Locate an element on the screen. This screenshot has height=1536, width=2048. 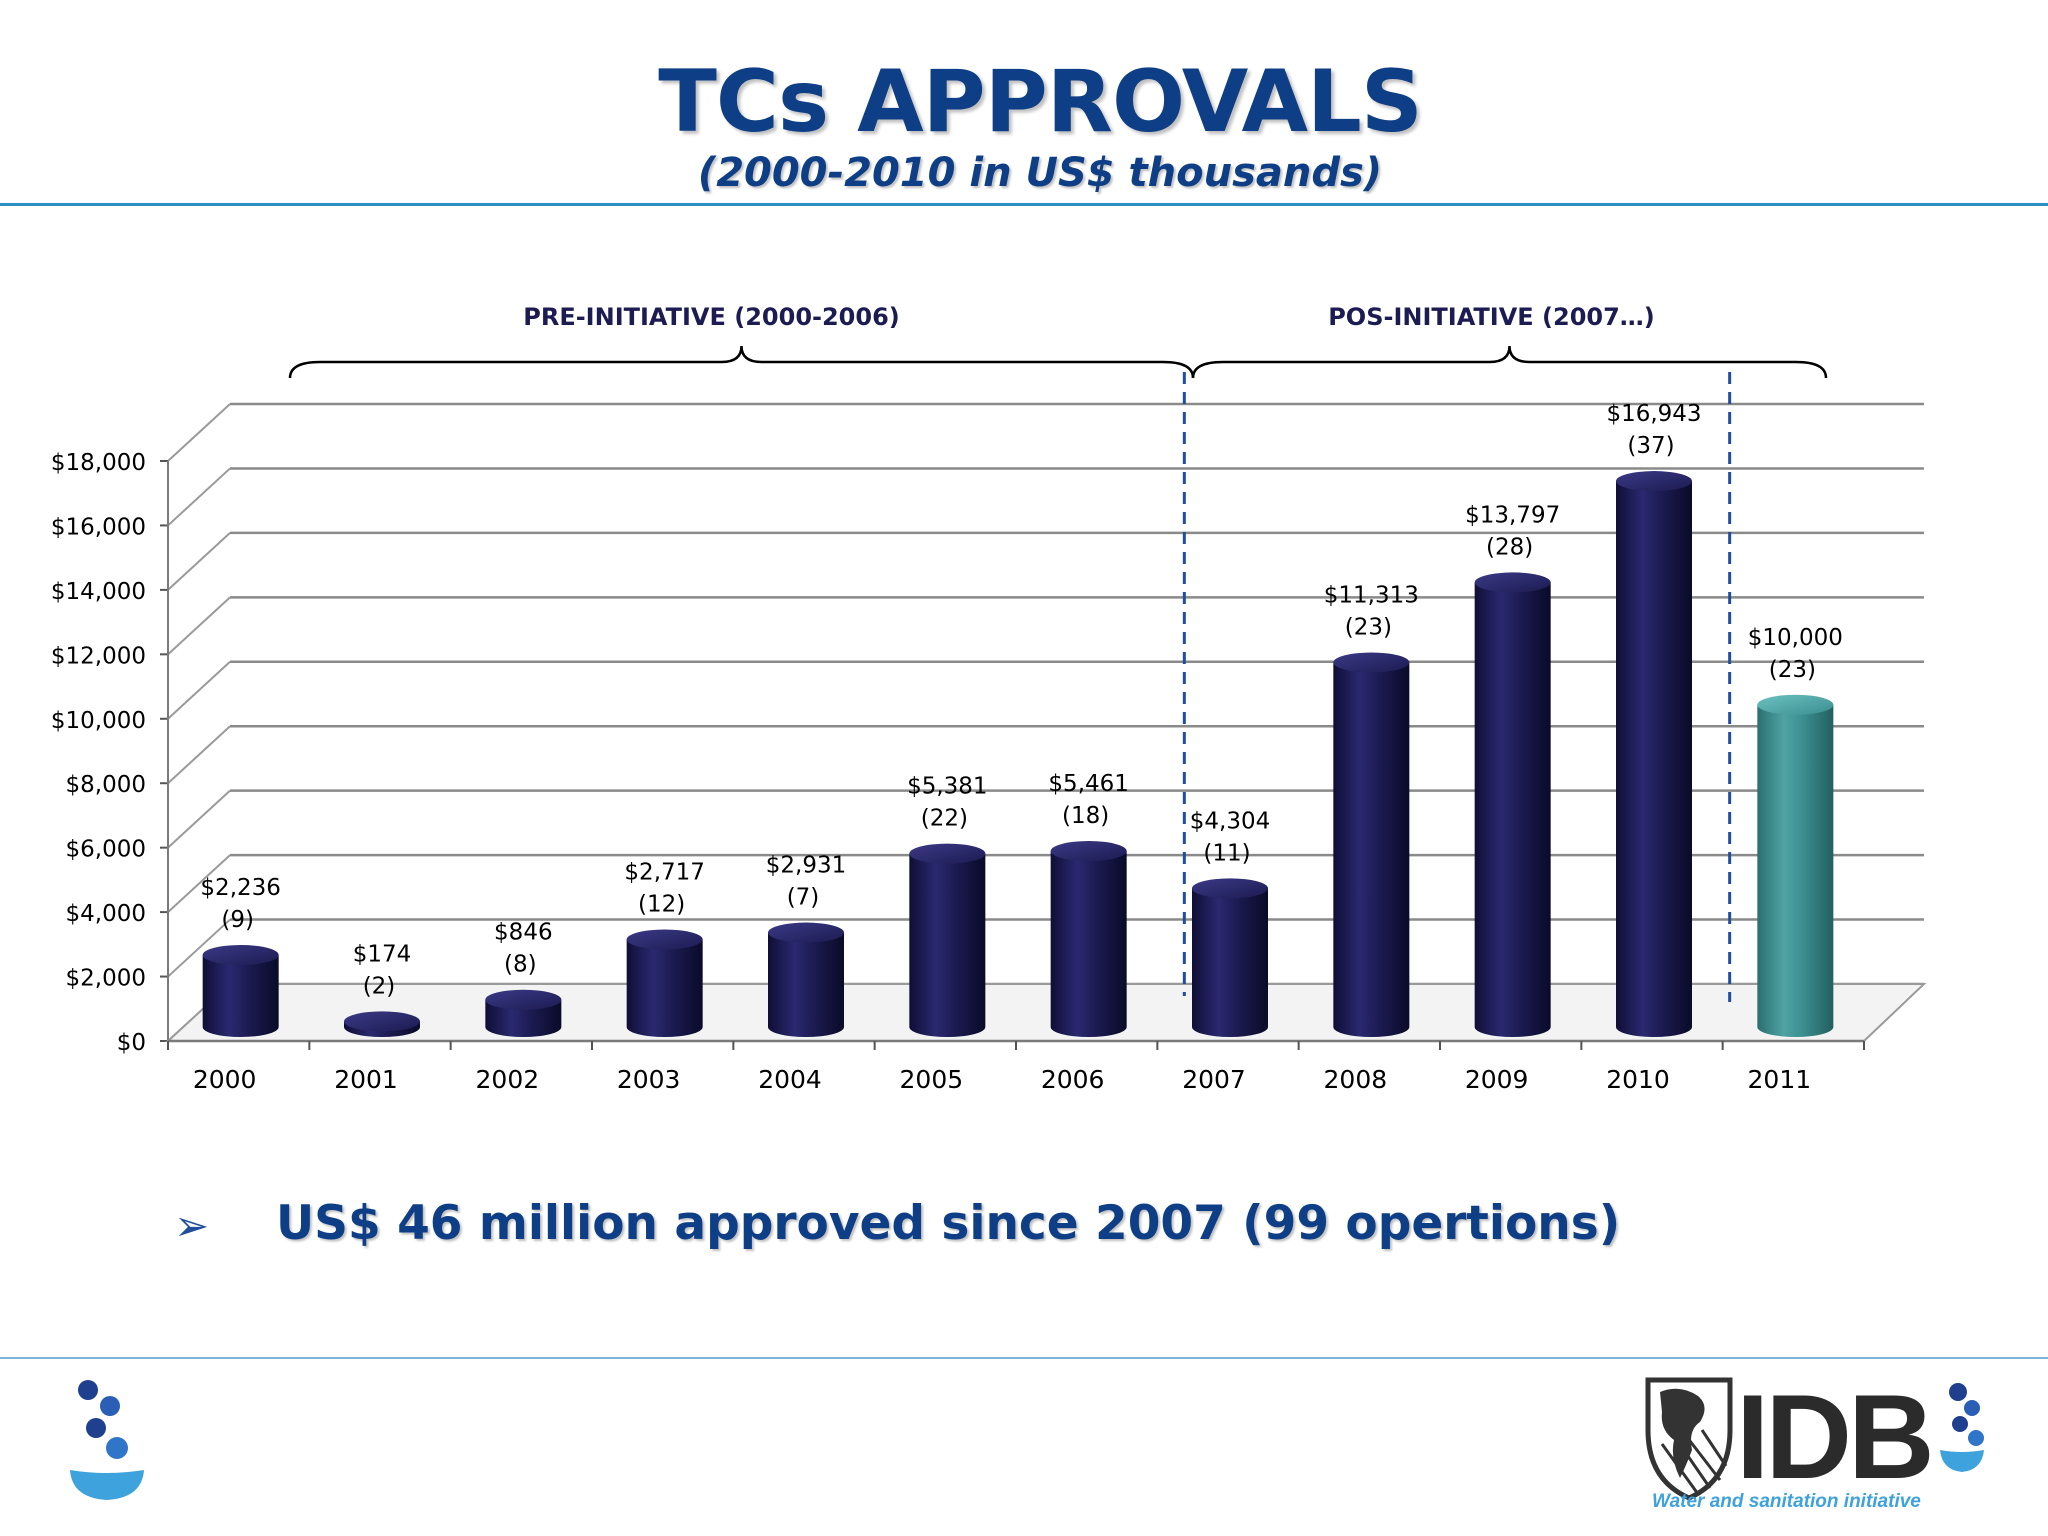
data-label-value: $5,461 is located at coordinates (1088, 784).